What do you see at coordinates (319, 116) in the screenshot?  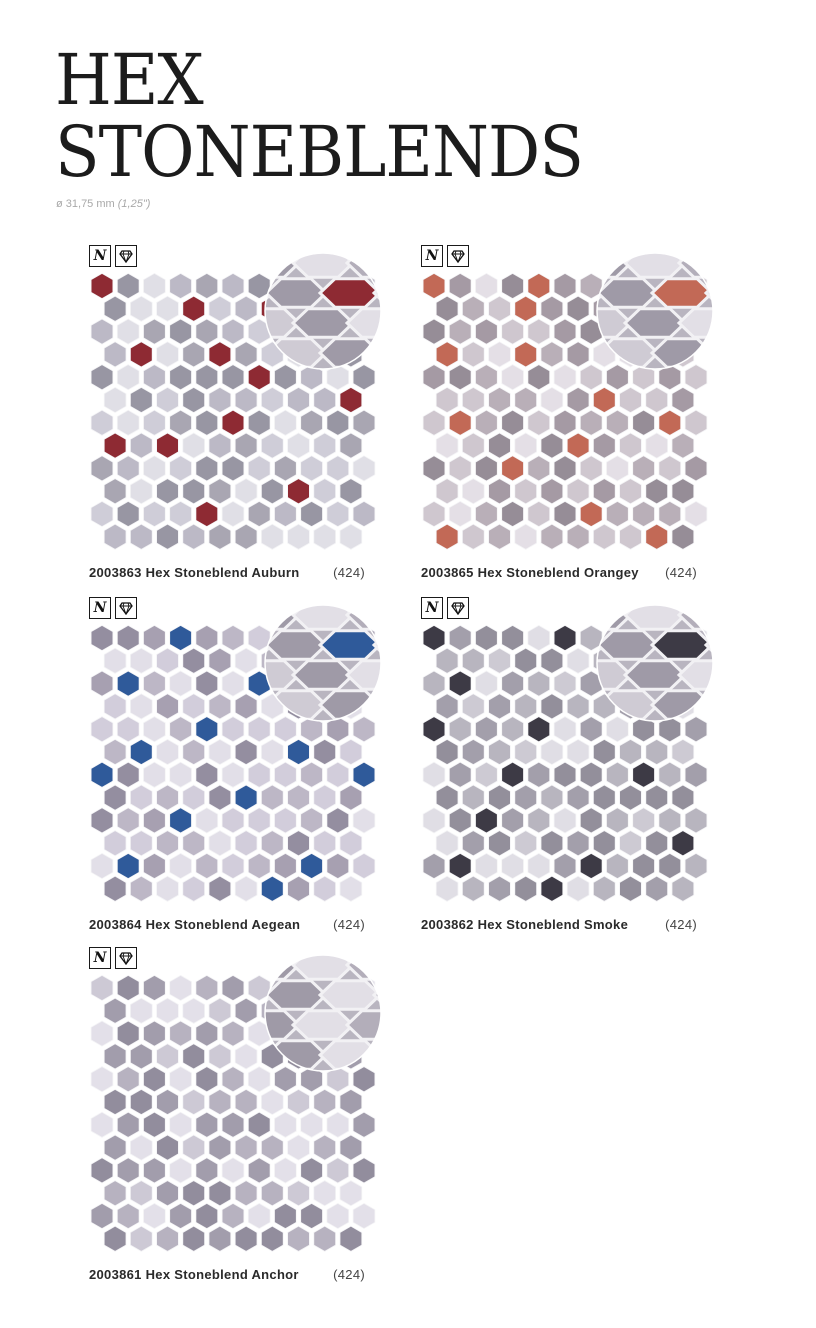 I see `page-title: HEX STONEBLENDS` at bounding box center [319, 116].